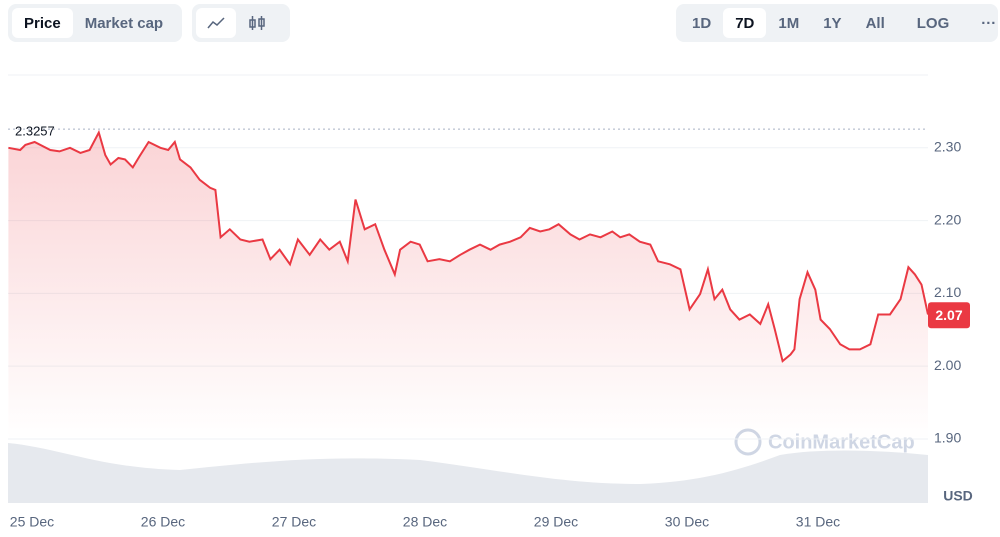 The width and height of the screenshot is (1000, 537). What do you see at coordinates (947, 438) in the screenshot?
I see `y-tick-label: 1.90` at bounding box center [947, 438].